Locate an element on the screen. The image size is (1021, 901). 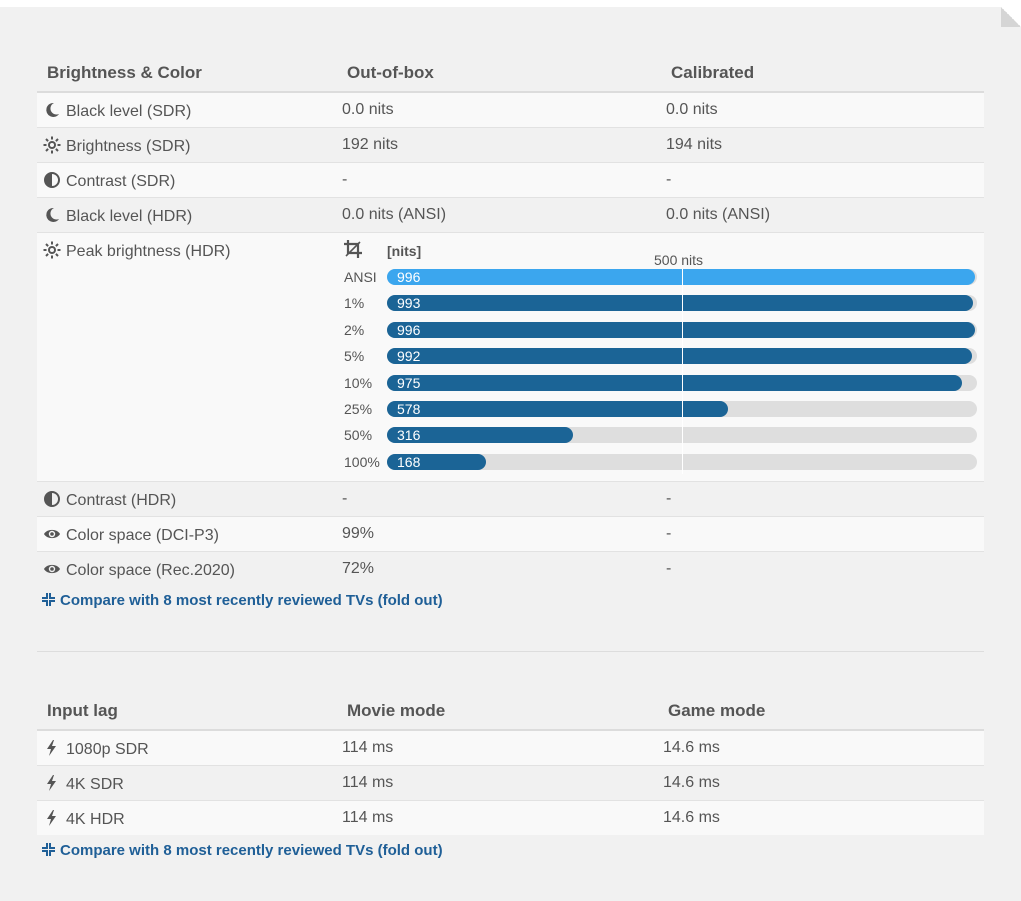
row-label: Brightness (SDR) is located at coordinates (128, 146).